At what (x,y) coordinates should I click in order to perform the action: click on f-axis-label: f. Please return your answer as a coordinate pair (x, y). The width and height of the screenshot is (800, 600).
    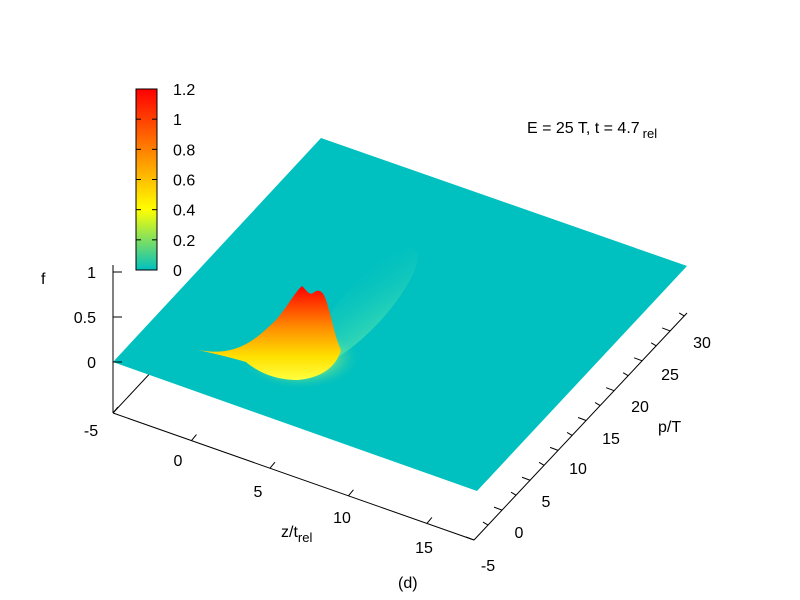
    Looking at the image, I should click on (43, 279).